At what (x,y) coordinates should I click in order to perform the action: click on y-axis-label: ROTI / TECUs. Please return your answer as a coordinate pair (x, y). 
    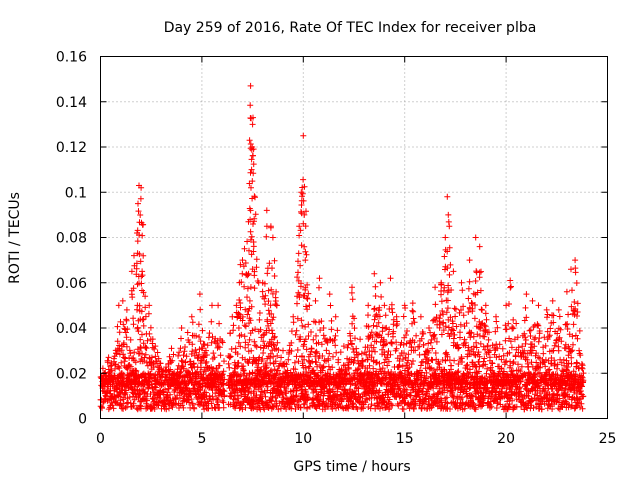
    Looking at the image, I should click on (15, 238).